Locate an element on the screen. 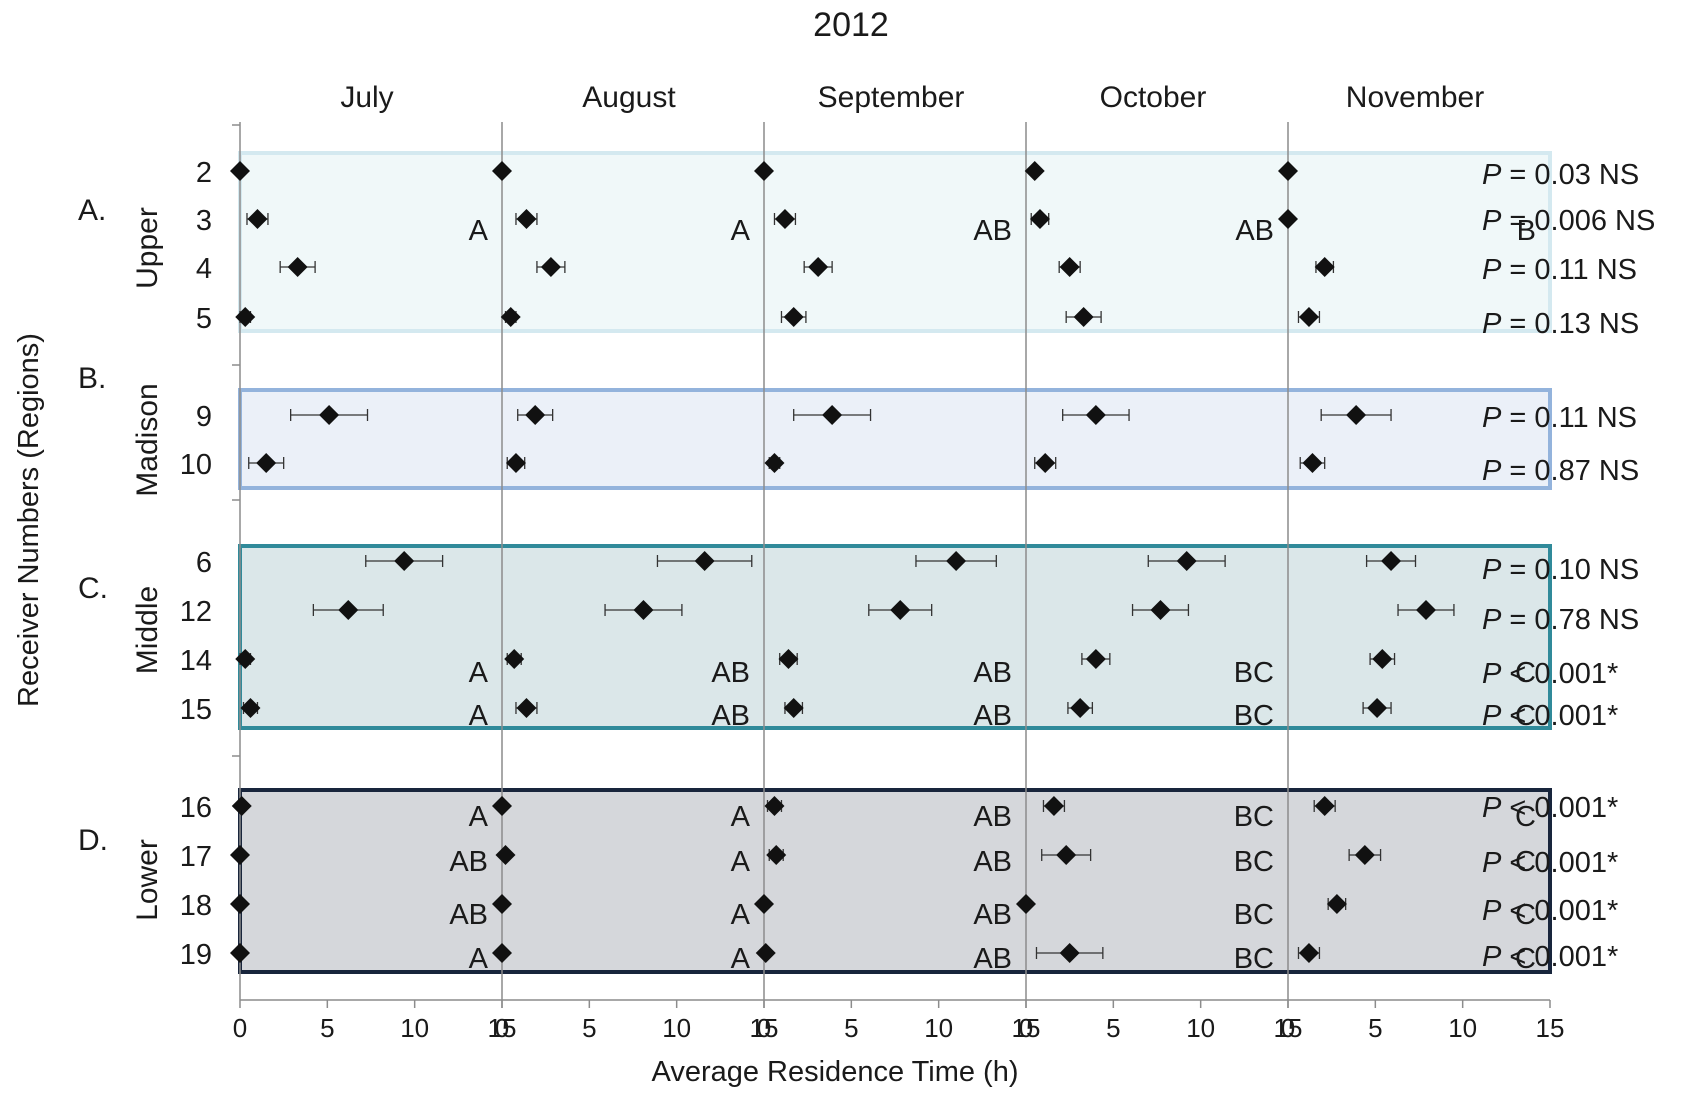 The width and height of the screenshot is (1692, 1093). region-name: Lower is located at coordinates (147, 880).